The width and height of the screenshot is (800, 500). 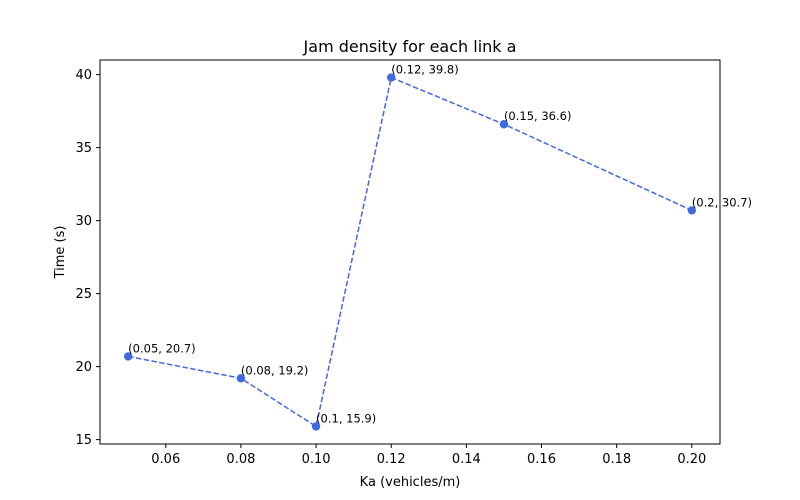 What do you see at coordinates (410, 46) in the screenshot?
I see `chart-title: Jam density for each link a` at bounding box center [410, 46].